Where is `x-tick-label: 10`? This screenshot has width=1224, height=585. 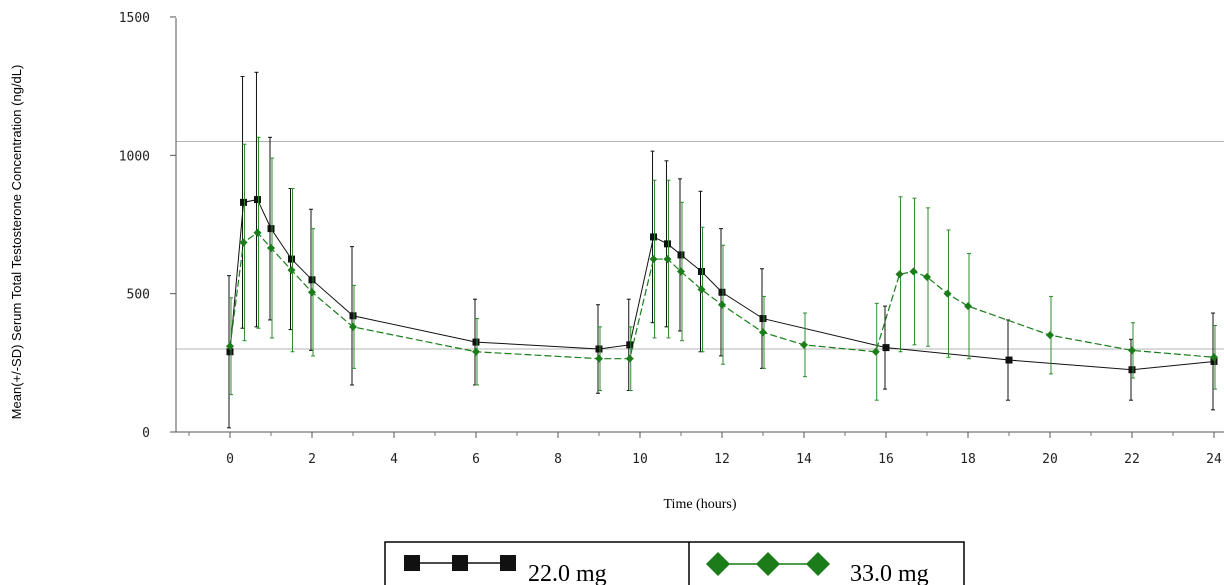 x-tick-label: 10 is located at coordinates (640, 459).